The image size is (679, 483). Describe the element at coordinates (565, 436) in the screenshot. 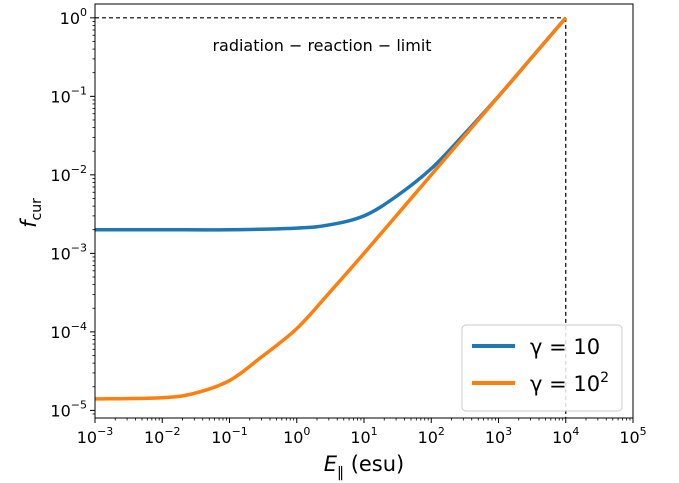

I see `x-tick-label-8: 10⁴` at that location.